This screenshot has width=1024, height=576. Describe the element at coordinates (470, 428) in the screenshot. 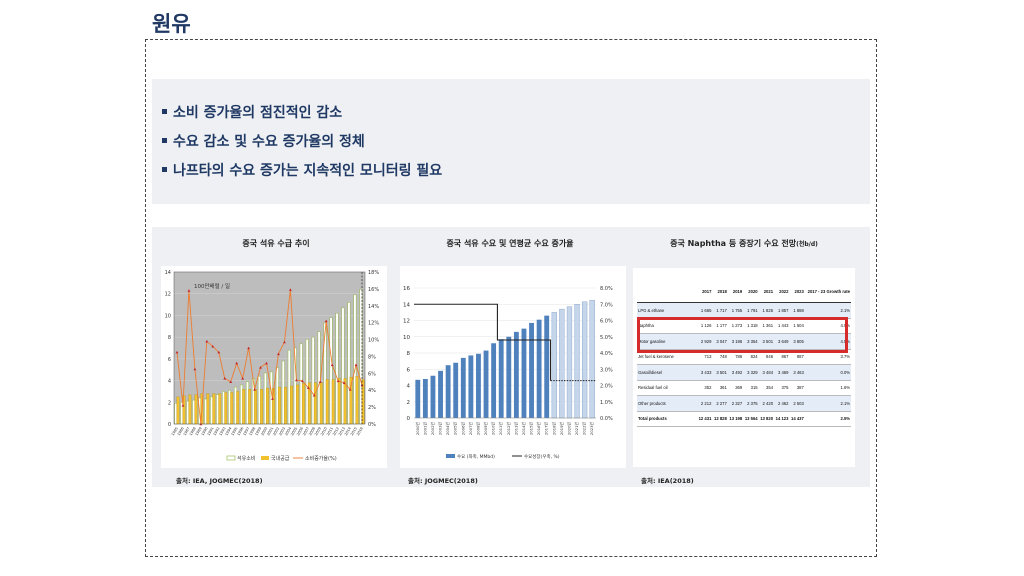

I see `x-tick-label: 2007년` at that location.